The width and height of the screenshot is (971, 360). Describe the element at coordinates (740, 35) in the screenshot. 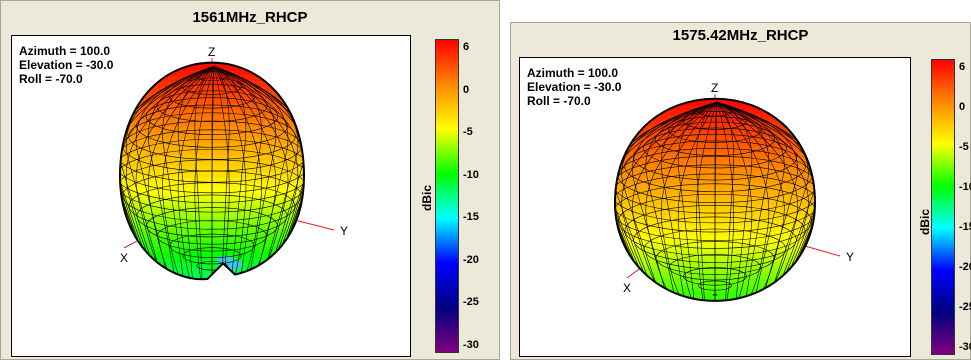

I see `chart-title: 1575.42MHz_RHCP` at that location.